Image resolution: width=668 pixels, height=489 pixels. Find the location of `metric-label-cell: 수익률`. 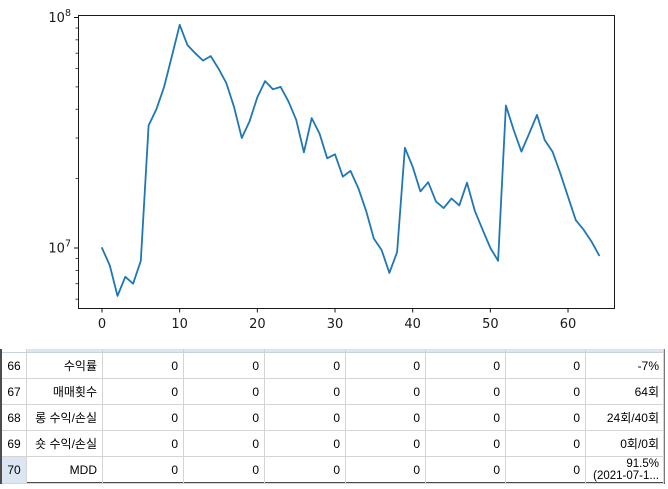

metric-label-cell: 수익률 is located at coordinates (65, 366).